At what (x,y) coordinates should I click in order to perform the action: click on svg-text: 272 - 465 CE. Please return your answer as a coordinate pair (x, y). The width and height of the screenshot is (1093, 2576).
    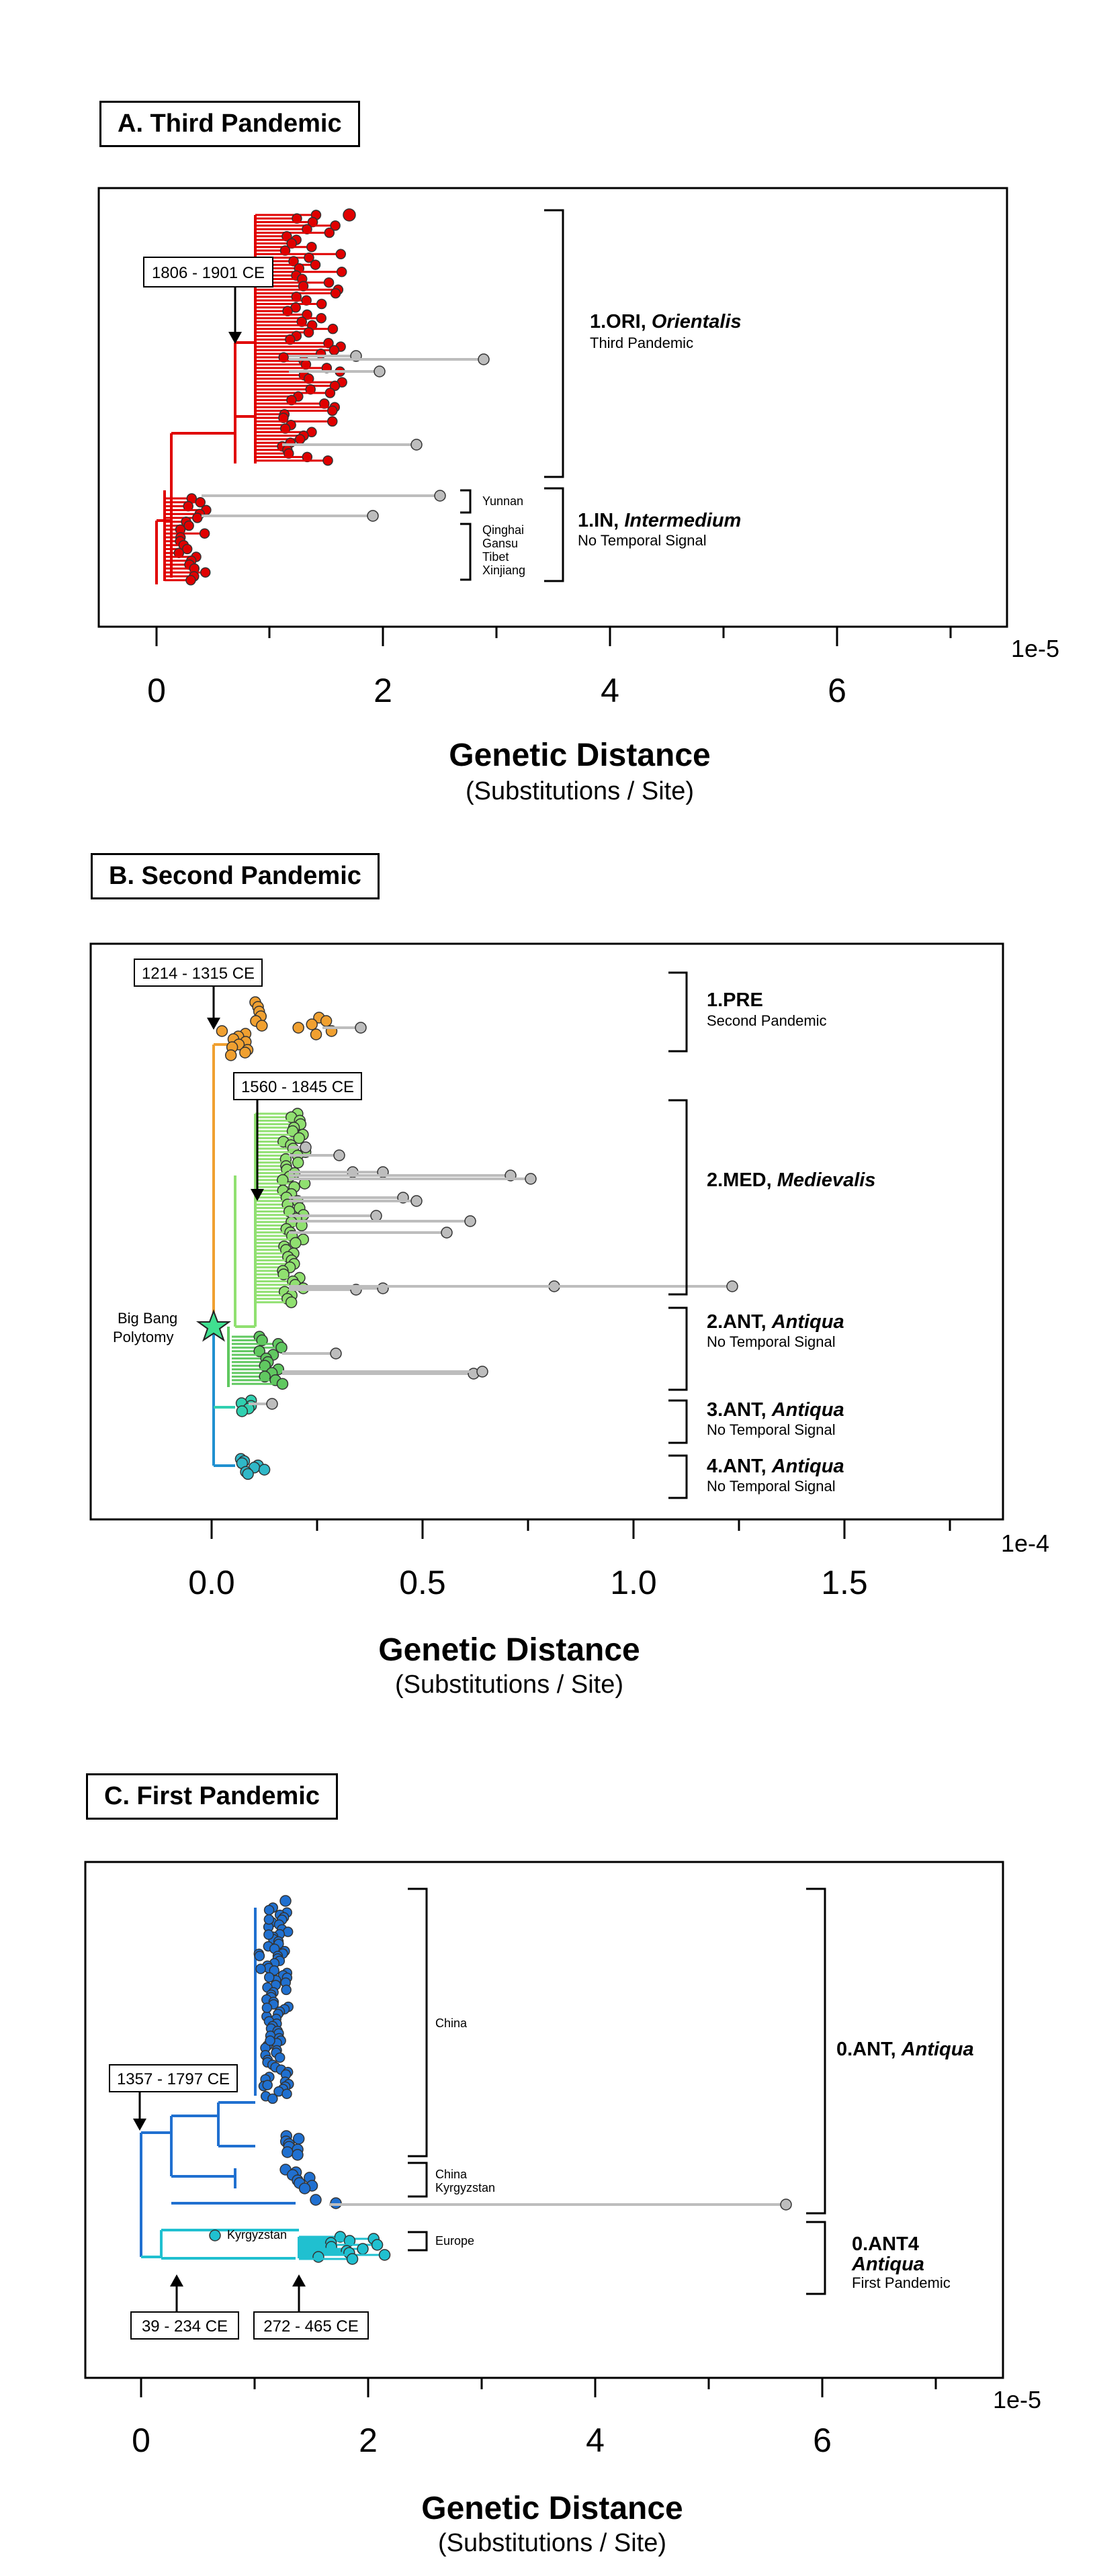
    Looking at the image, I should click on (310, 2326).